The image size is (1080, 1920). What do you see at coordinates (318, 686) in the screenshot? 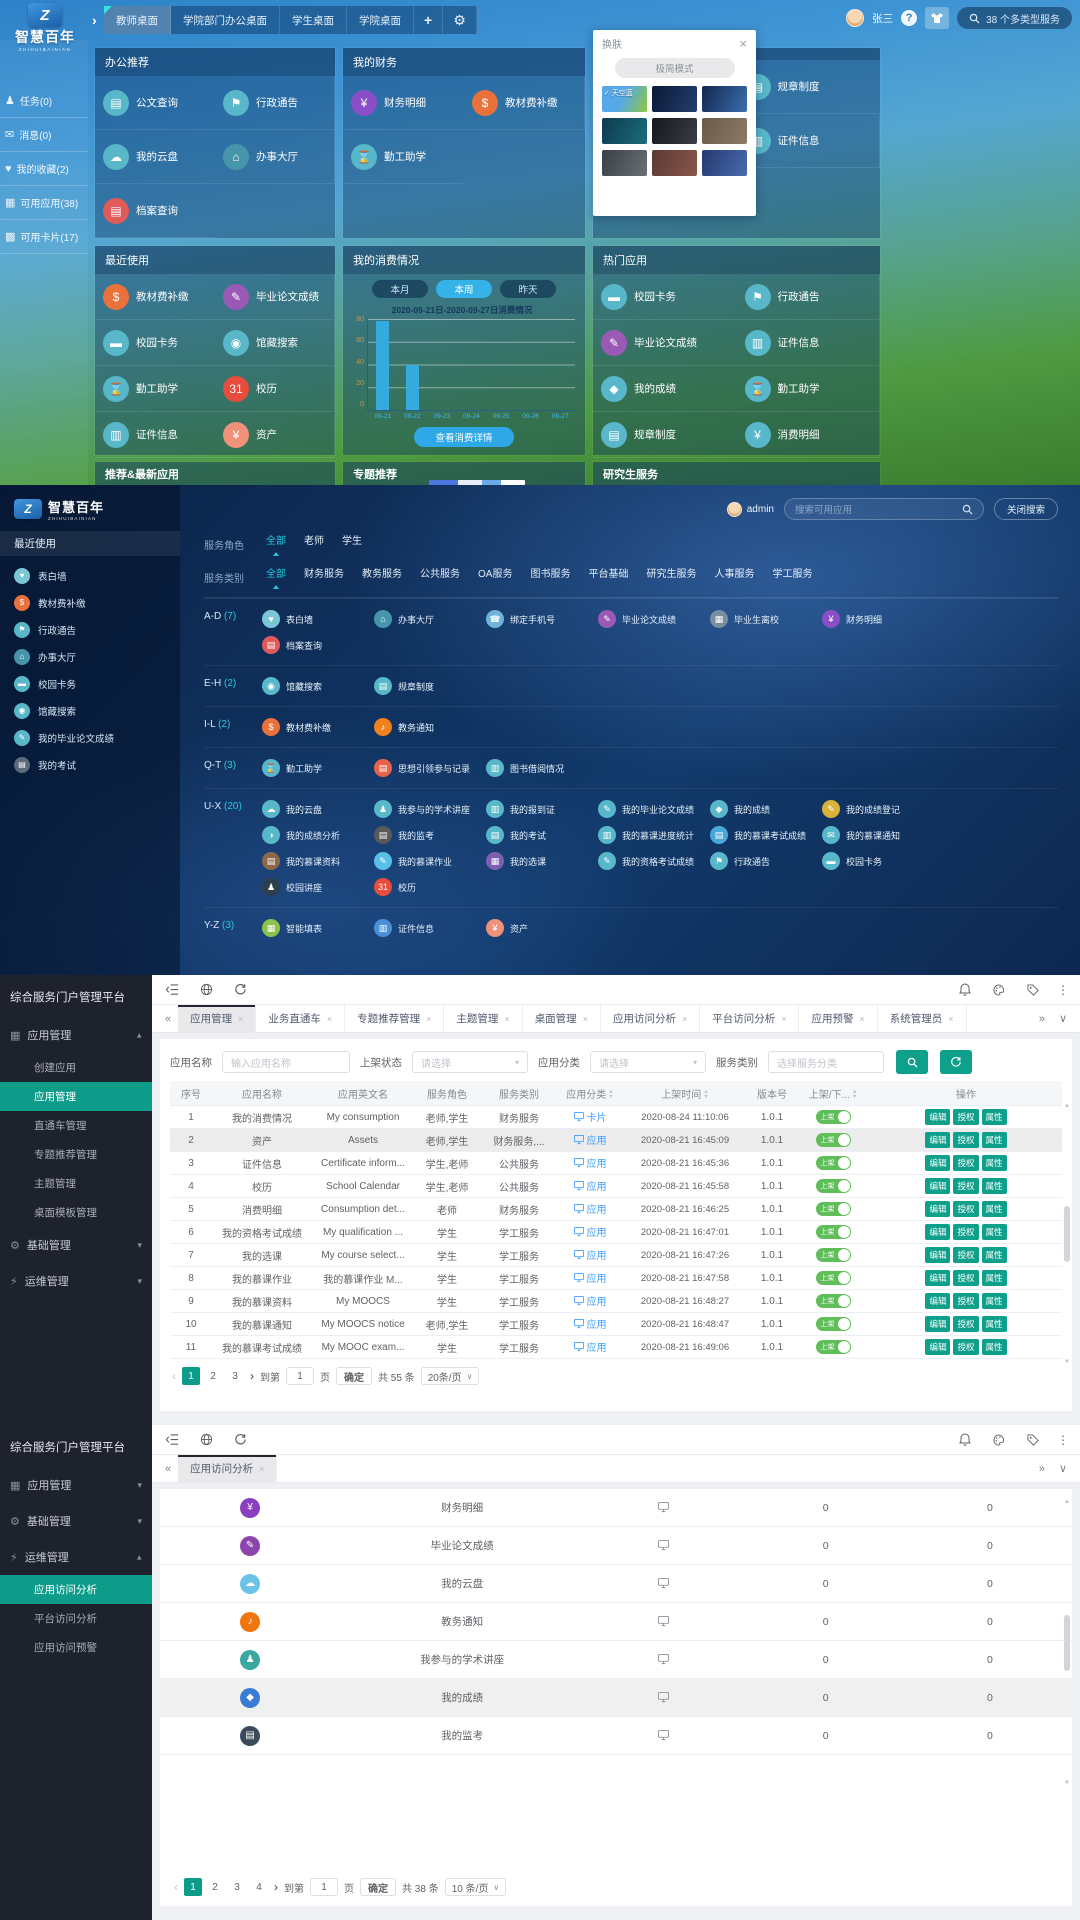
I see `directory-app-item: ◉ 馆藏搜索` at bounding box center [318, 686].